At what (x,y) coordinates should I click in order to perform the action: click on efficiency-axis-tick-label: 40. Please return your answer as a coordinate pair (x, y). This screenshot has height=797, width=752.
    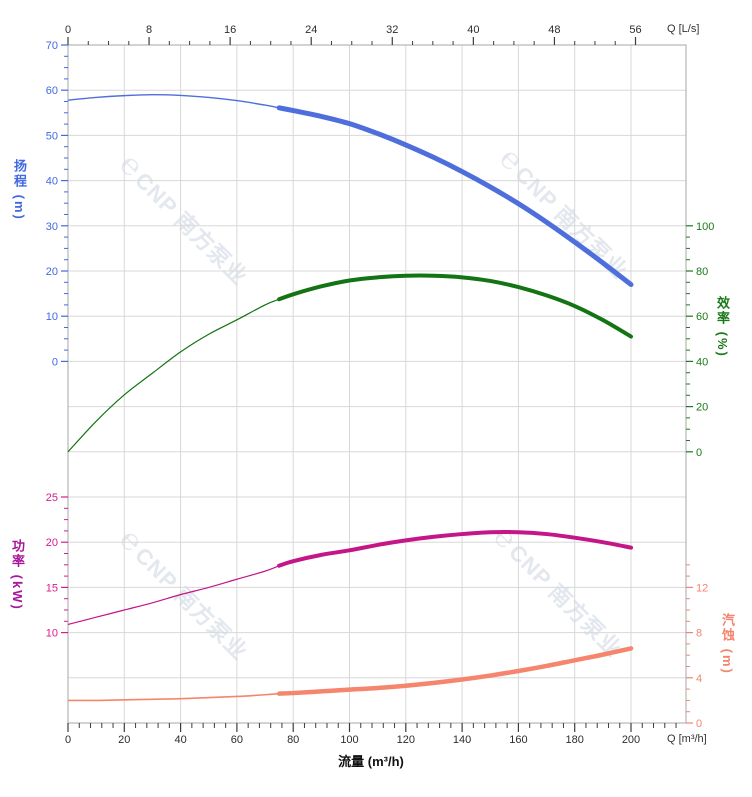
    Looking at the image, I should click on (702, 362).